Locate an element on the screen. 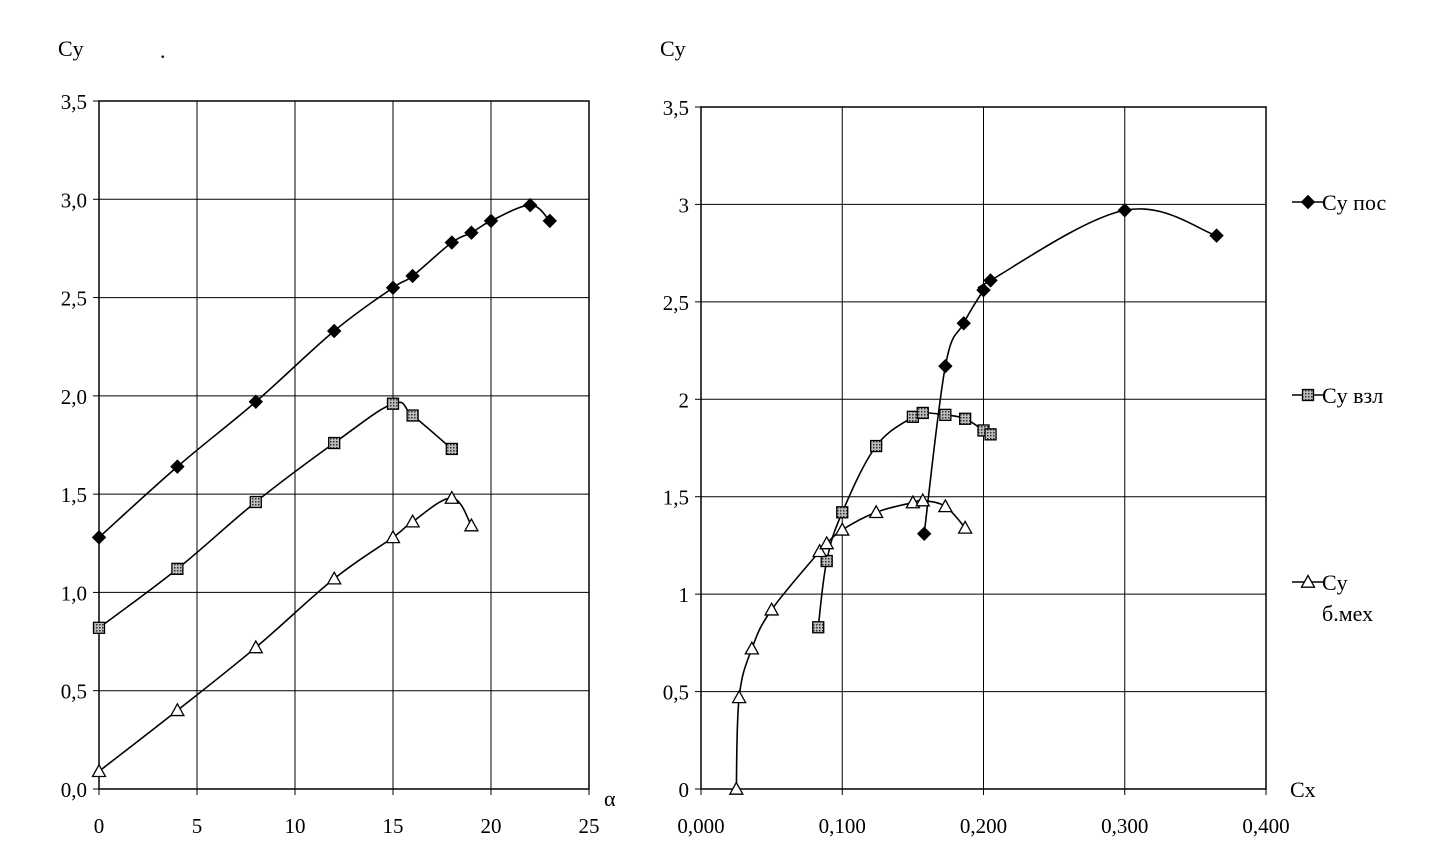 This screenshot has height=864, width=1444. right-y-axis-title: Cy is located at coordinates (673, 48).